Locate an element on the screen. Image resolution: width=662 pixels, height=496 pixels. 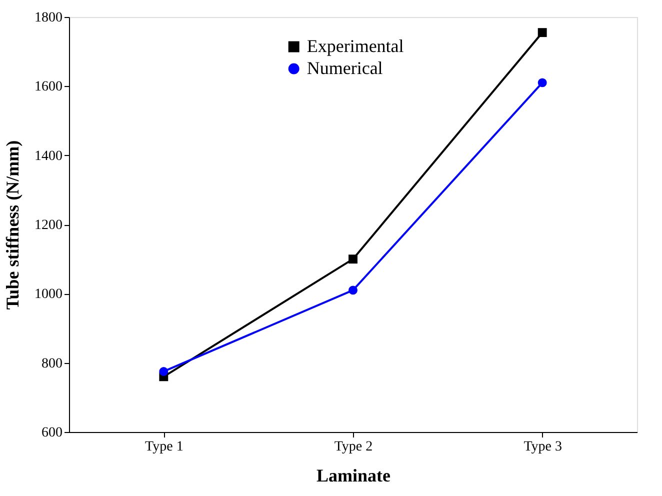
y-tick-label: 1400 is located at coordinates (48, 156).